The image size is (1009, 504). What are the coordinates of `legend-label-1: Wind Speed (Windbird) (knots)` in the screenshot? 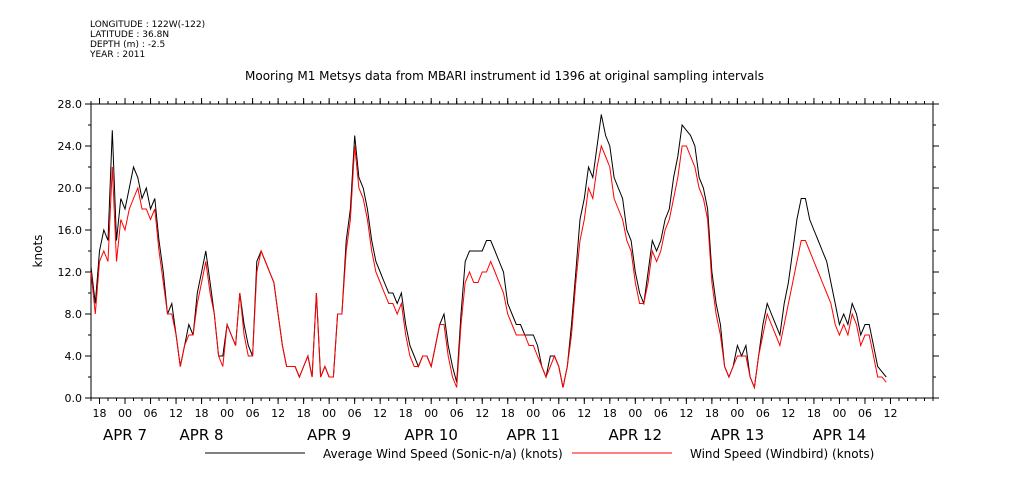 It's located at (782, 454).